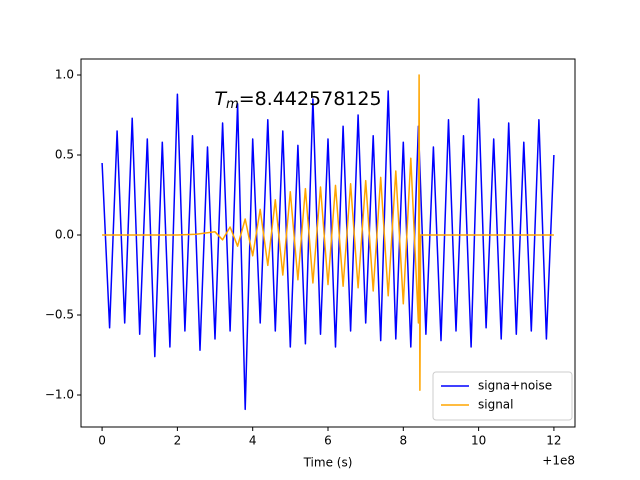 The height and width of the screenshot is (480, 640). What do you see at coordinates (558, 461) in the screenshot?
I see `x-offset-label: +1e8` at bounding box center [558, 461].